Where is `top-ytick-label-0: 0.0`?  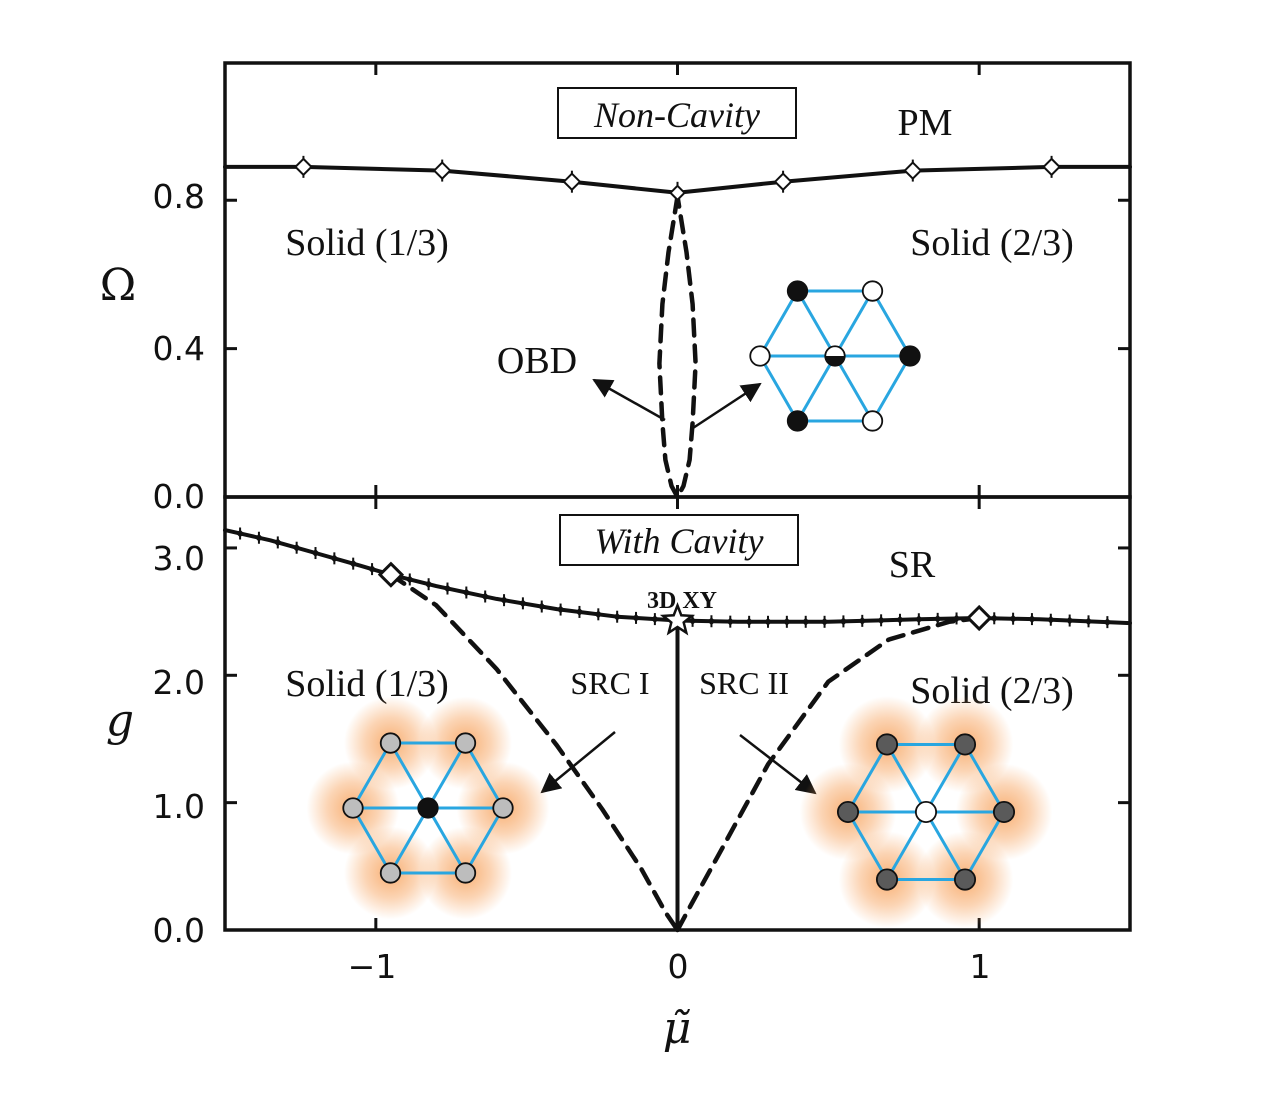
top-ytick-label-0: 0.0 is located at coordinates (179, 496).